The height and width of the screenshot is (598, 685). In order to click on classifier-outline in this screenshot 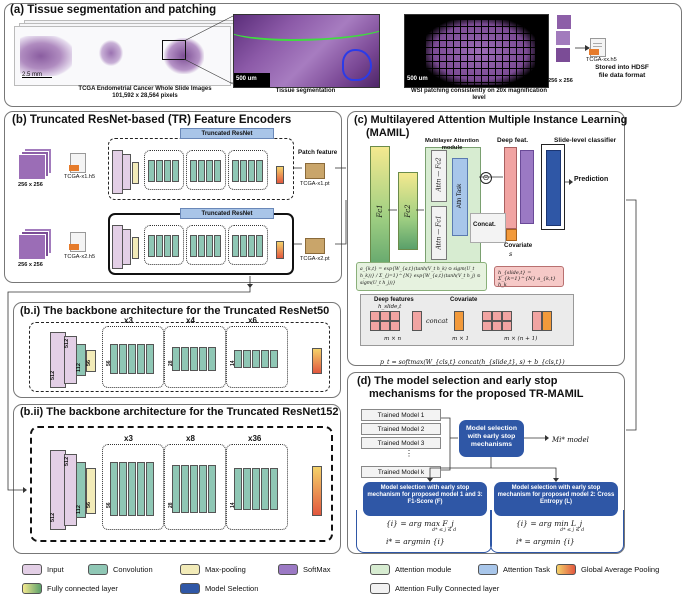, I will do `click(553, 187)`.